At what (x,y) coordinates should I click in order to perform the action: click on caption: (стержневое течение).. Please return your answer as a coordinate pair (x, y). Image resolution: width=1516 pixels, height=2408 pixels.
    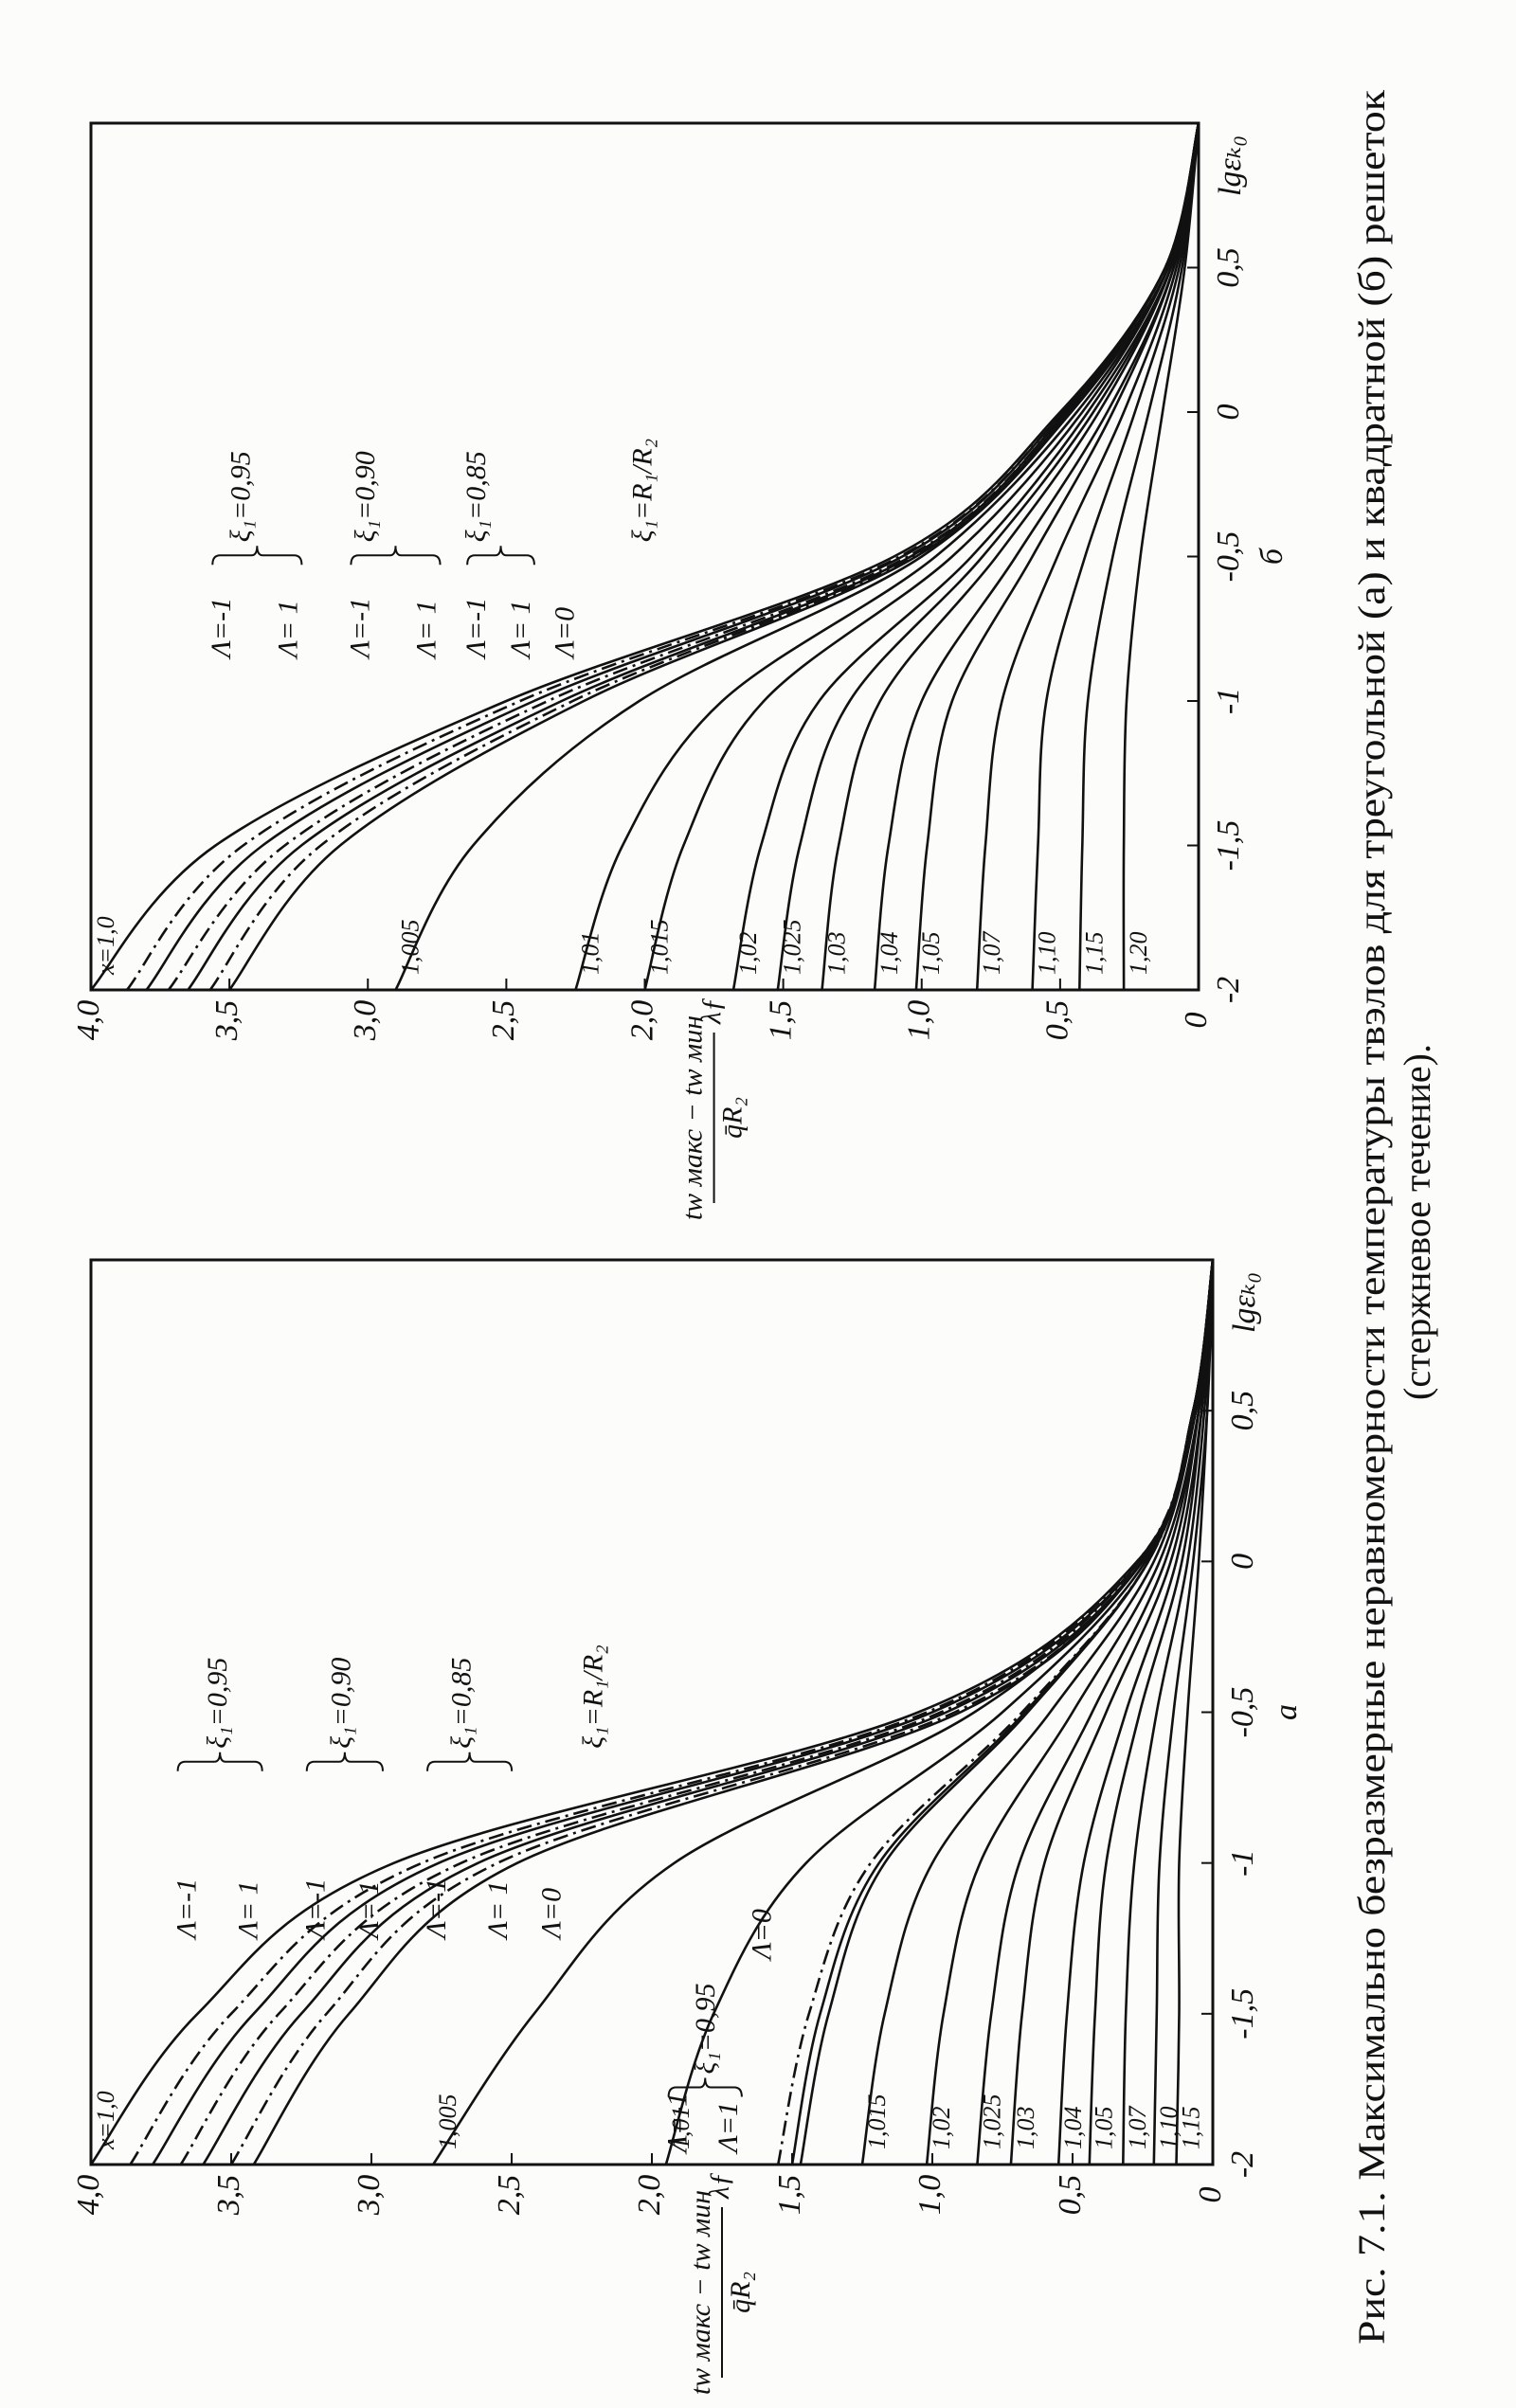
    Looking at the image, I should click on (1417, 1222).